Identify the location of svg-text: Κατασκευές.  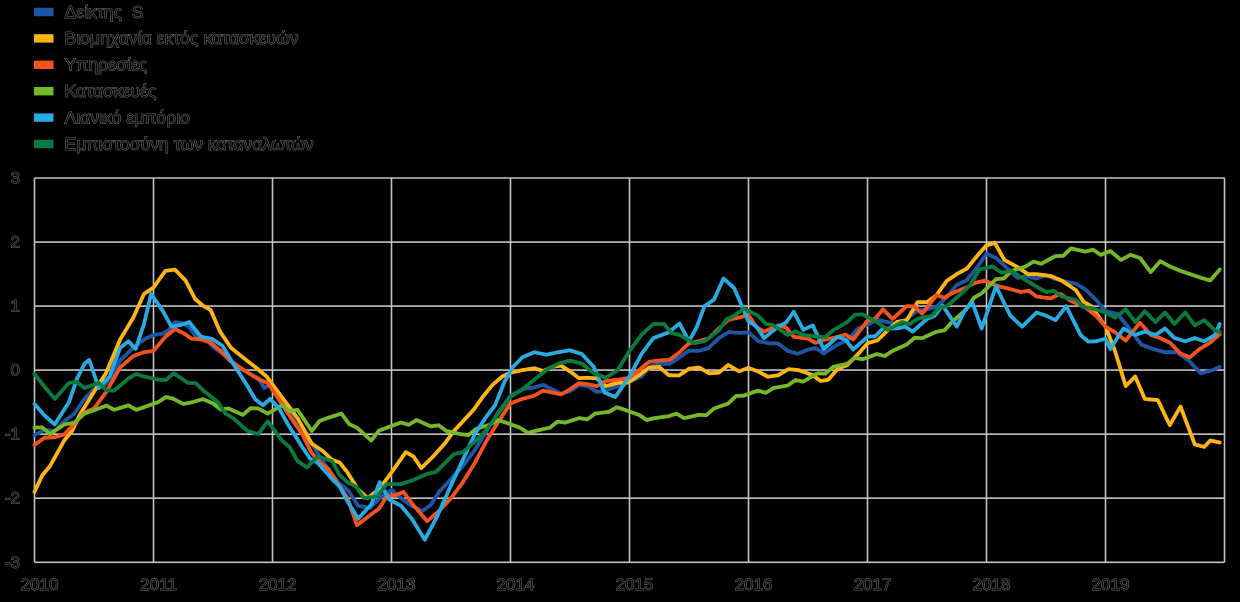
(111, 91).